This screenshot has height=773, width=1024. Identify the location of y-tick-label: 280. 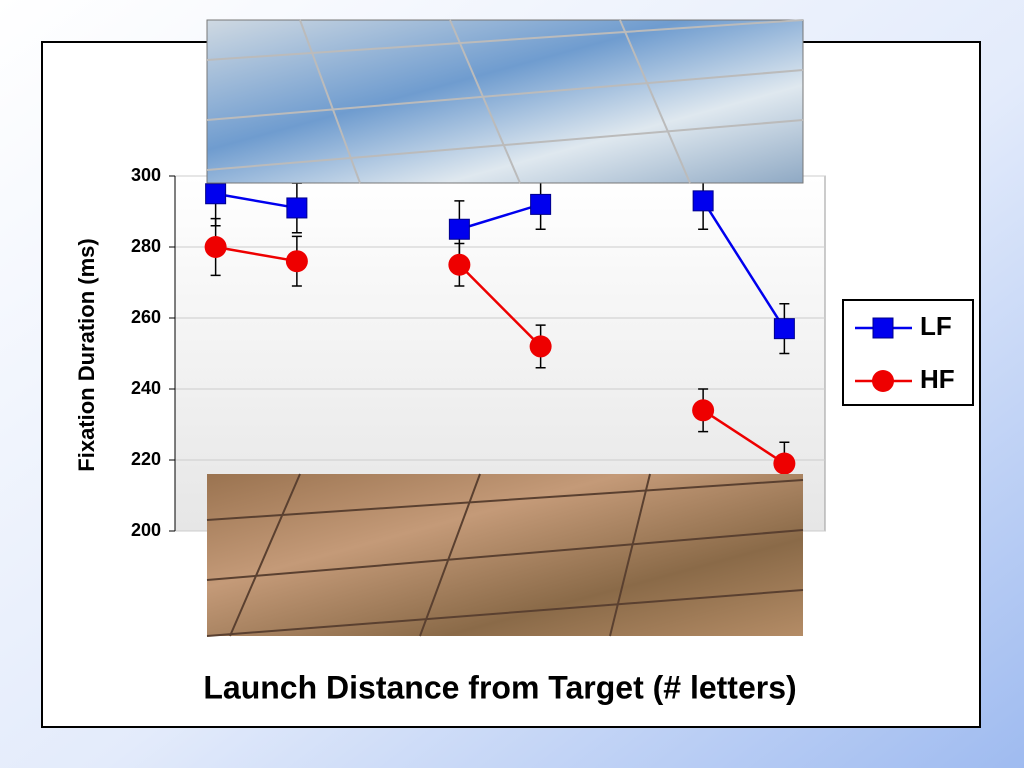
(146, 246).